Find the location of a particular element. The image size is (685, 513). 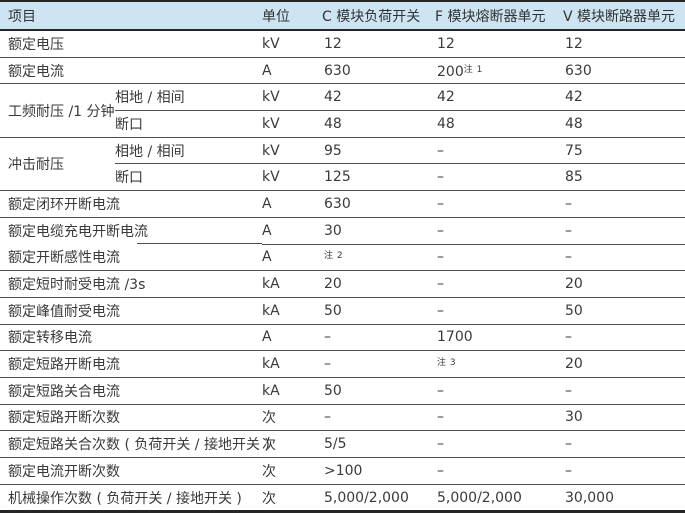

cell-value-v: 50 is located at coordinates (624, 311).